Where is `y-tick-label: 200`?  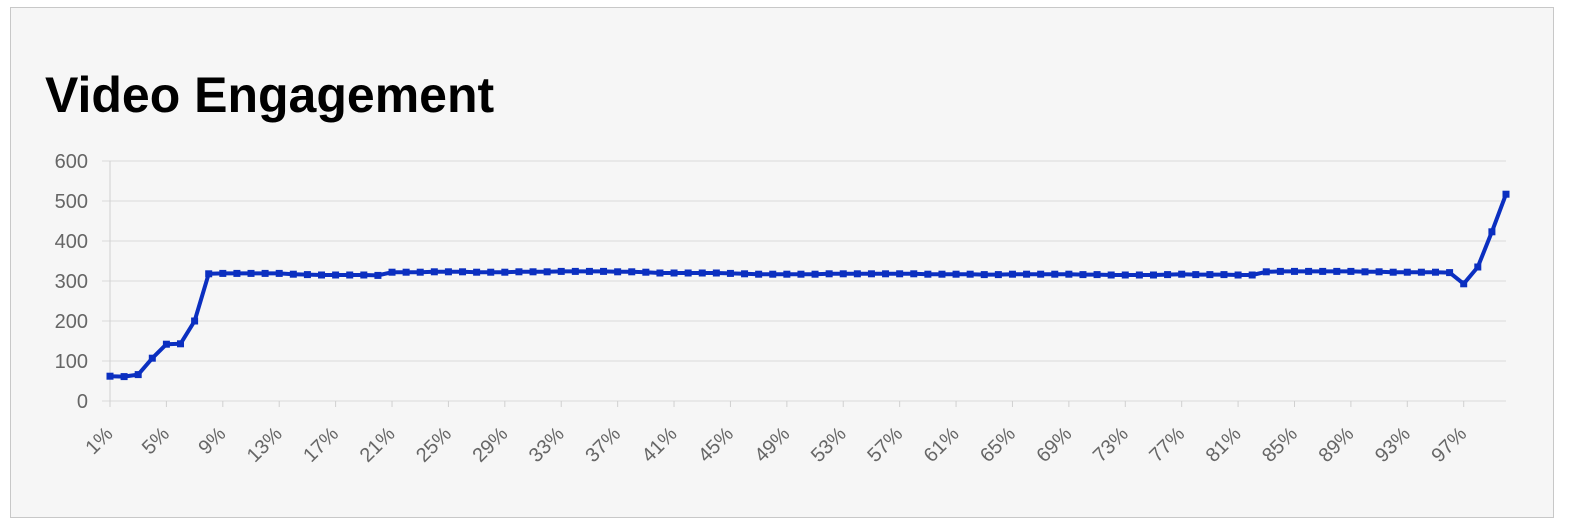
y-tick-label: 200 is located at coordinates (71, 322).